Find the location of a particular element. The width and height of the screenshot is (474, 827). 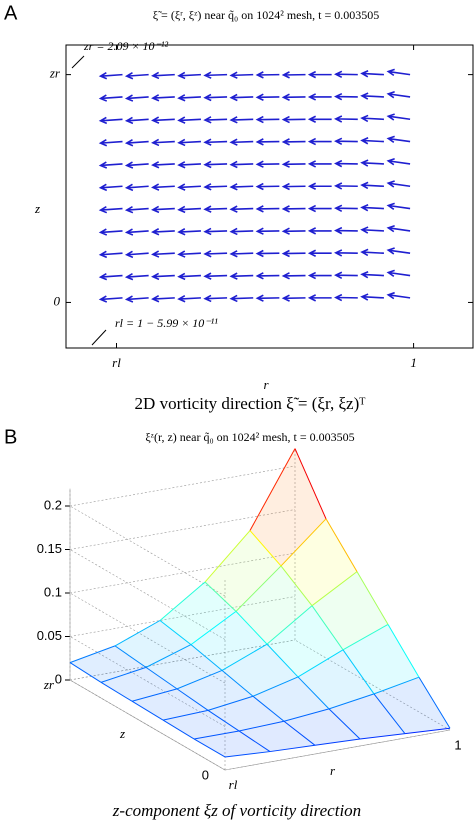

annotation: zr = 2.09 × 10⁻¹² is located at coordinates (125, 46).